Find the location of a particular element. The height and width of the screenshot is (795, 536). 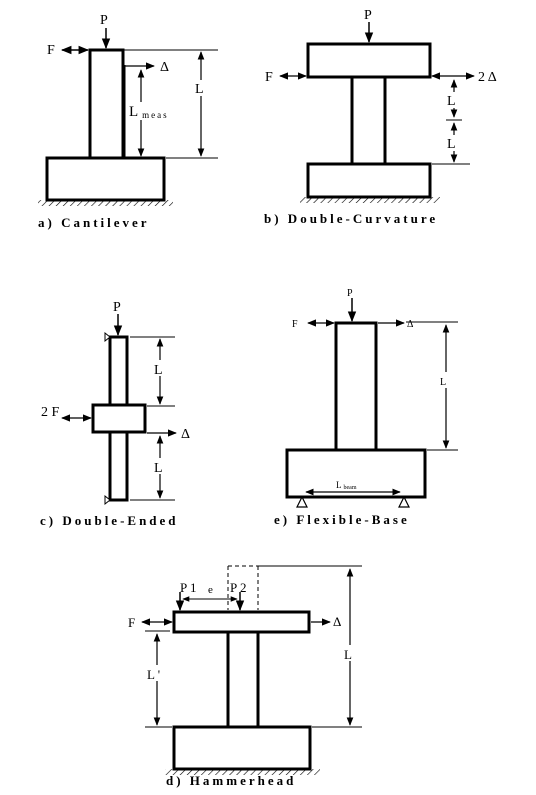

eccentricity-label-bg is located at coordinates (212, 588).